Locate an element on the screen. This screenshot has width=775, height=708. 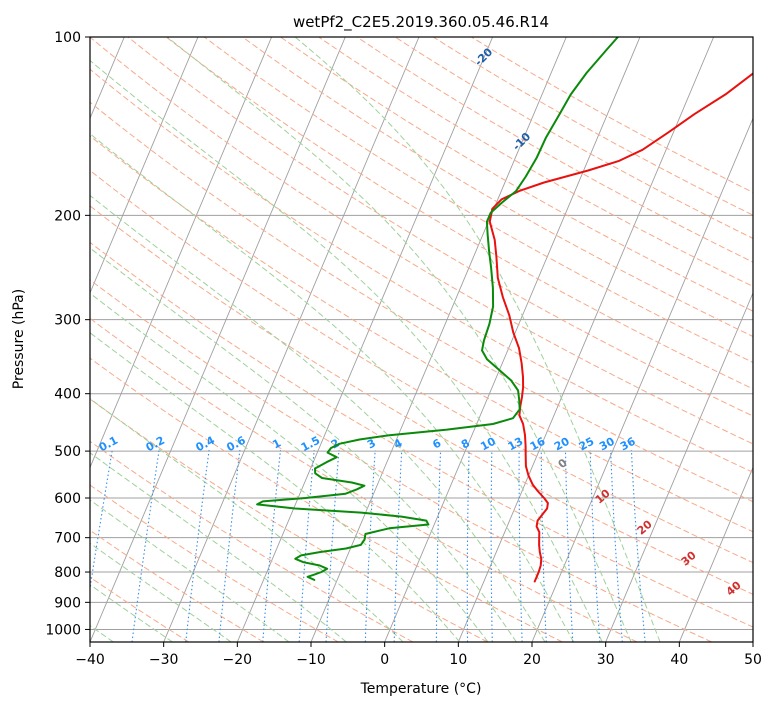
x-tick-label: 50 is located at coordinates (753, 660).